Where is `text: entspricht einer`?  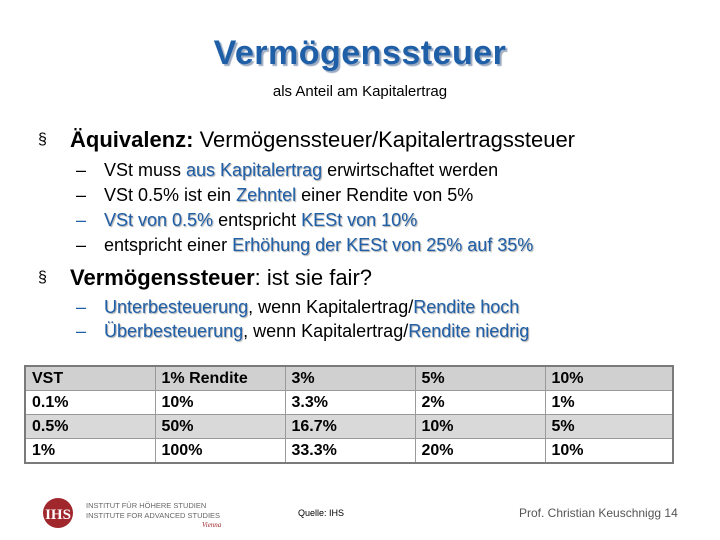 text: entspricht einer is located at coordinates (168, 245).